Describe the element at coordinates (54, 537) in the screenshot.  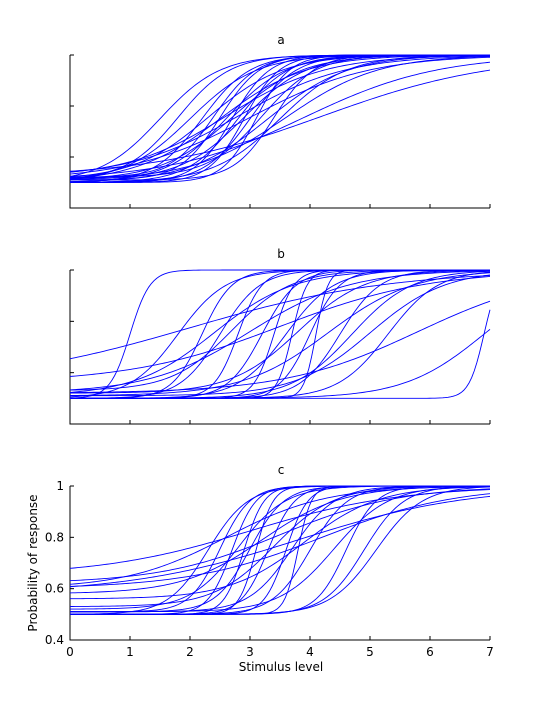
I see `y-tick-label: 0.8` at that location.